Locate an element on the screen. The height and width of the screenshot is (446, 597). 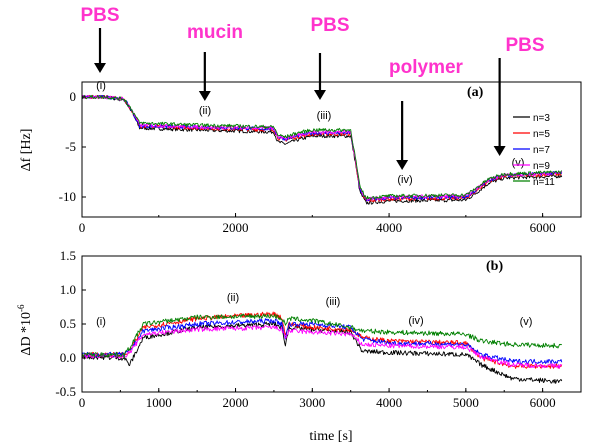
y-tick-label: 1.0 is located at coordinates (68, 289).